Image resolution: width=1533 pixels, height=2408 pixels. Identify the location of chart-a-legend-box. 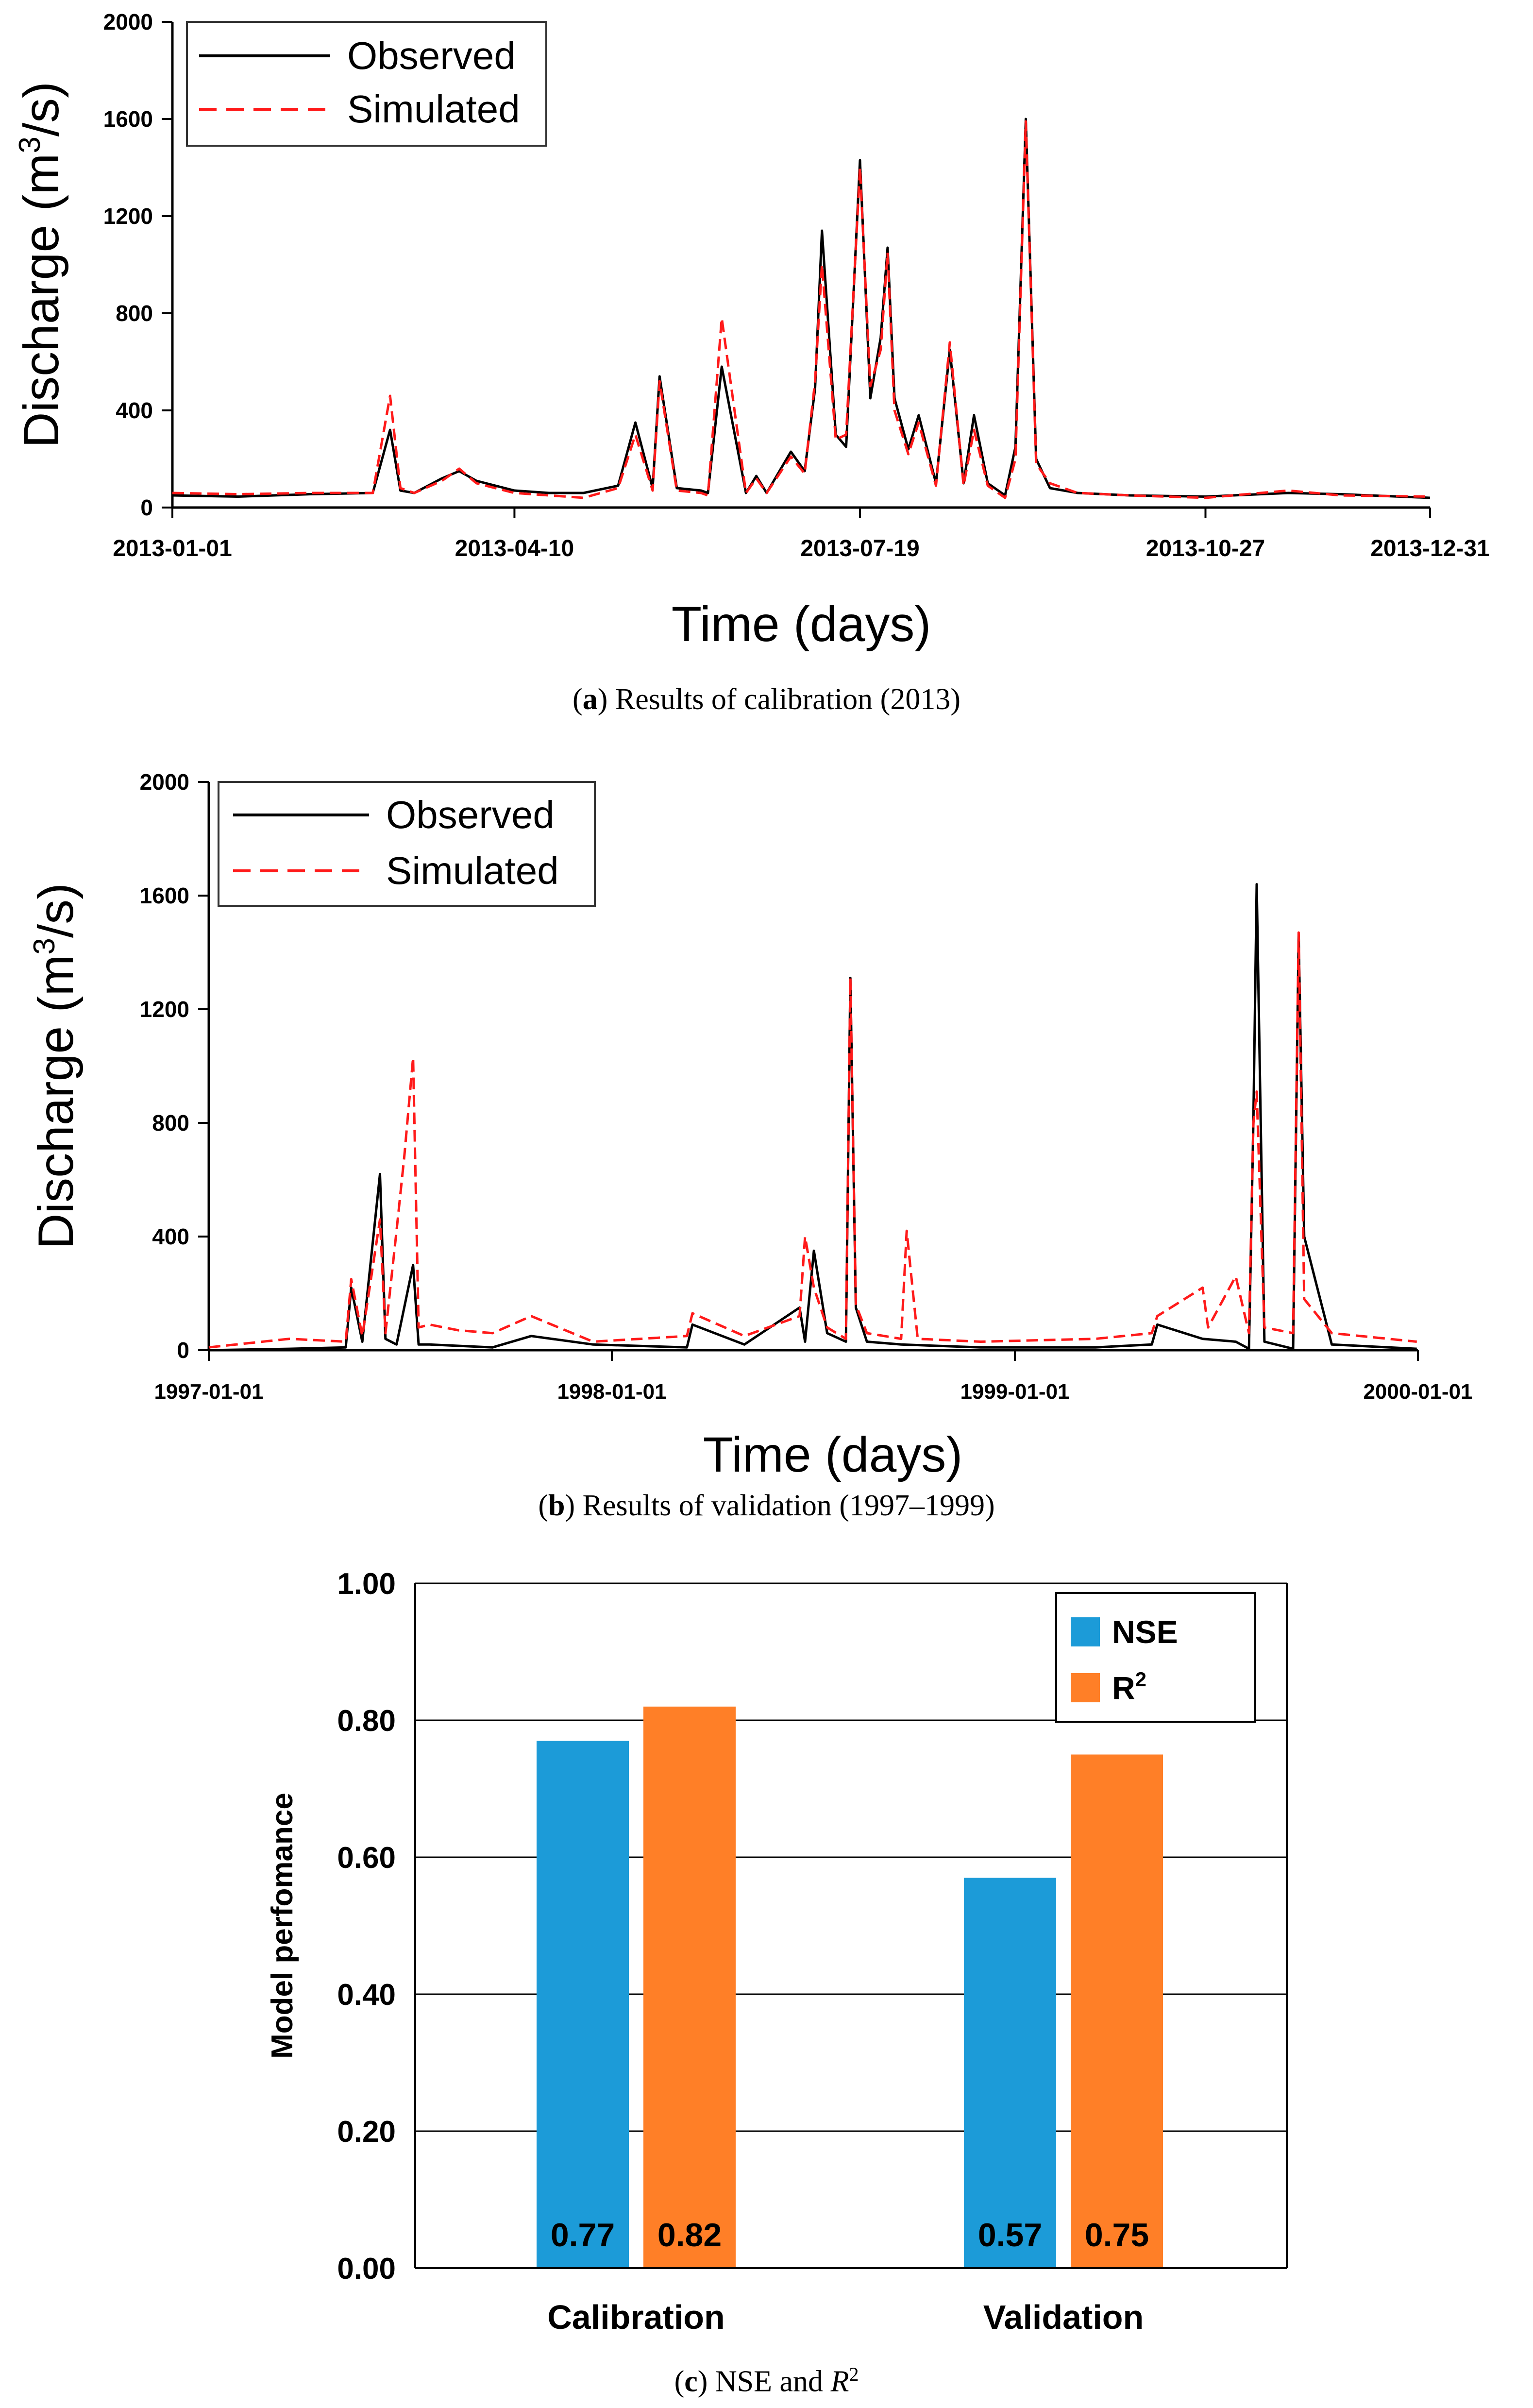
(366, 84).